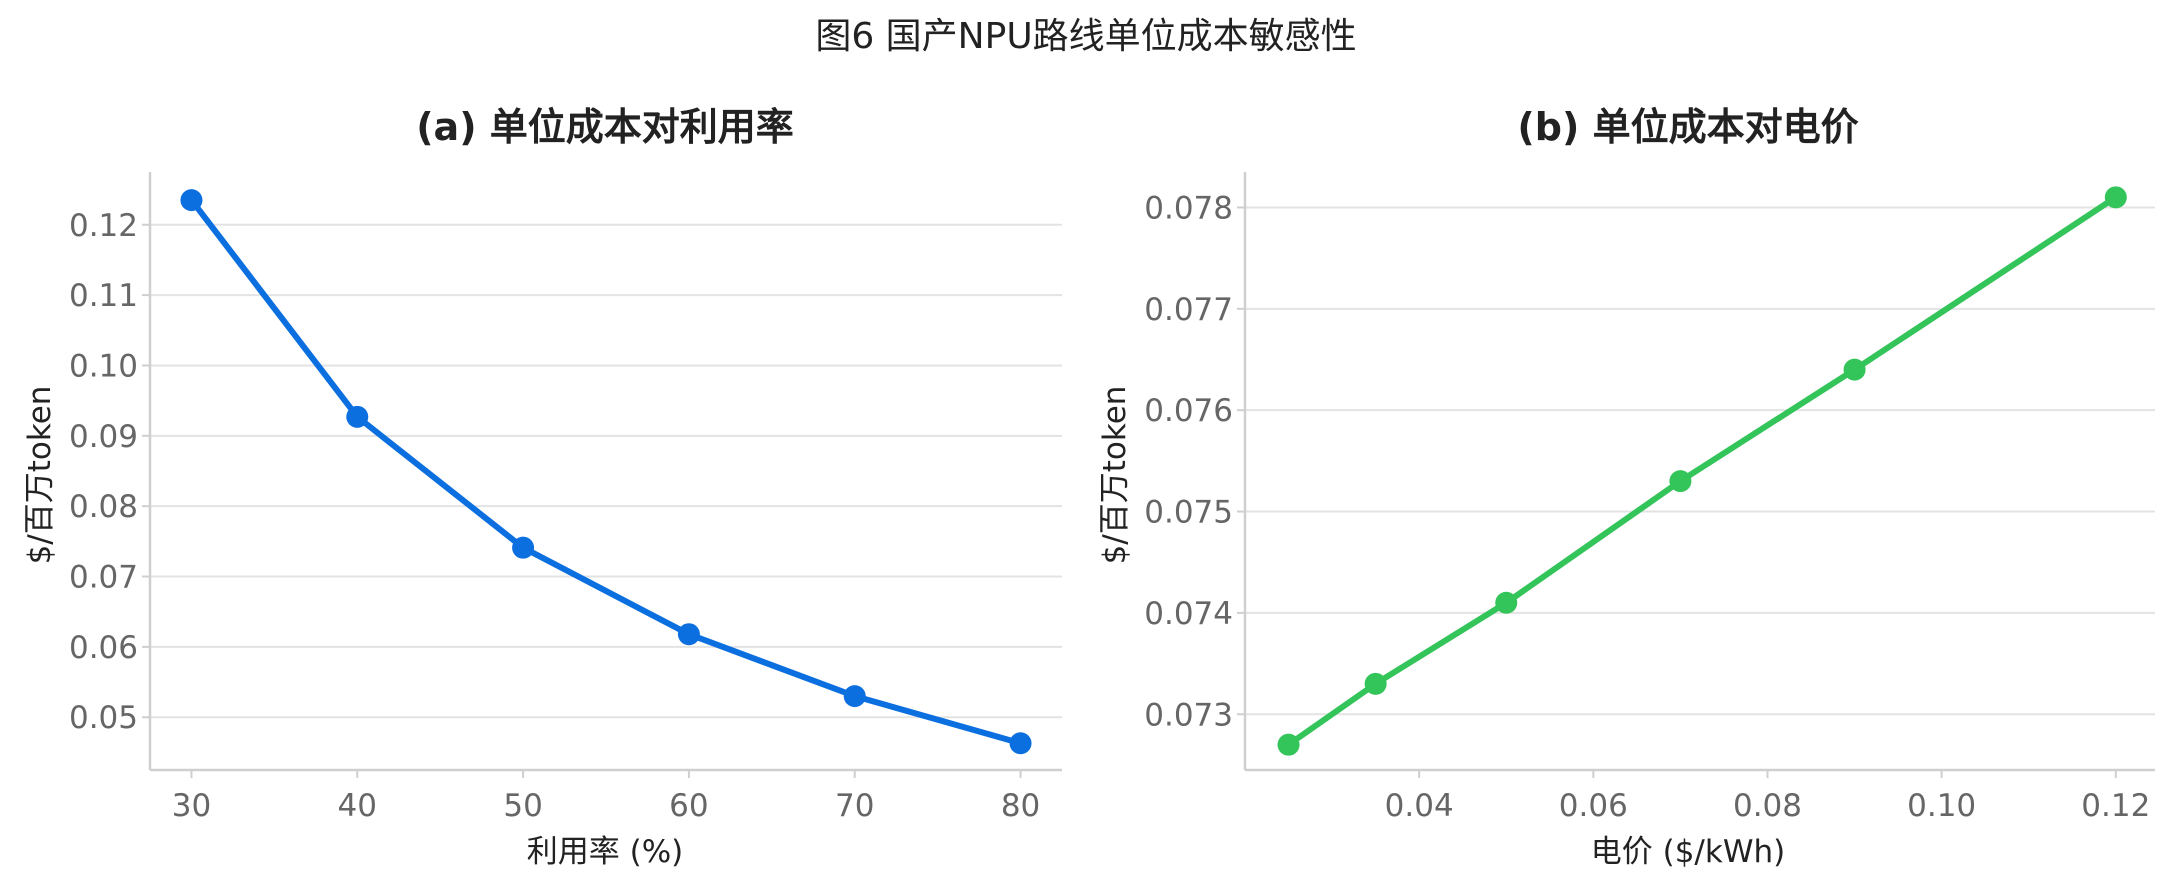 The width and height of the screenshot is (2173, 891). I want to click on y-axis: 0.05 0.06 0.07 0.08 0.09 0.10 0.11 0.12, so click(110, 471).